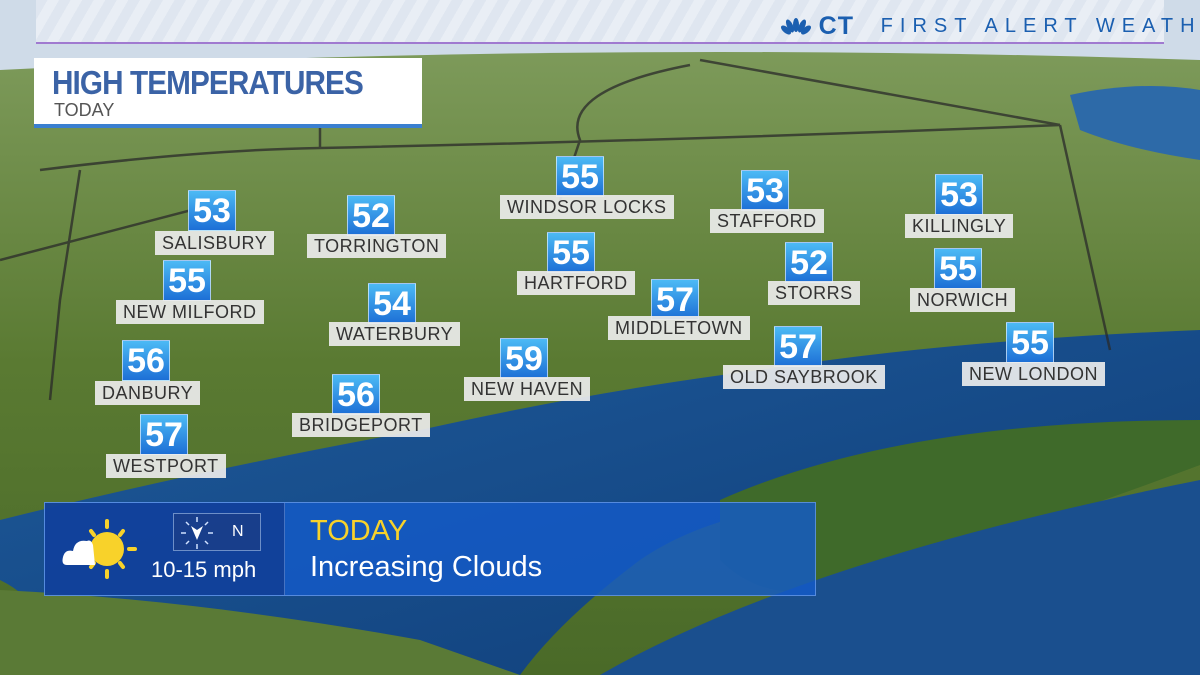 Image resolution: width=1200 pixels, height=675 pixels. What do you see at coordinates (1034, 374) in the screenshot?
I see `city-label: NEW LONDON` at bounding box center [1034, 374].